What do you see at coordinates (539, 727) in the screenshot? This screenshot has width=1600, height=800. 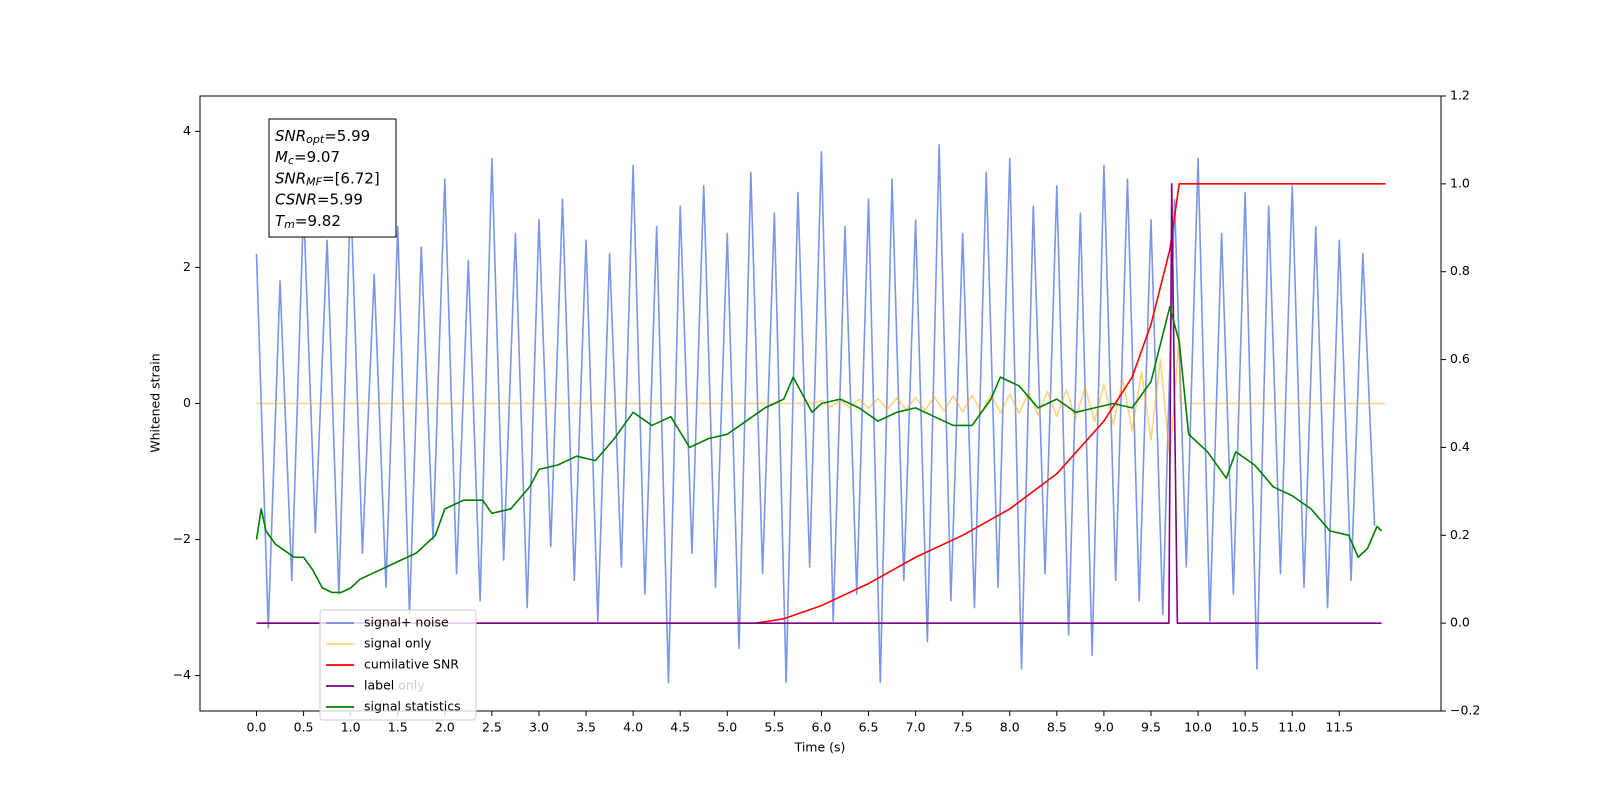 I see `x-tick-label: 3.0` at bounding box center [539, 727].